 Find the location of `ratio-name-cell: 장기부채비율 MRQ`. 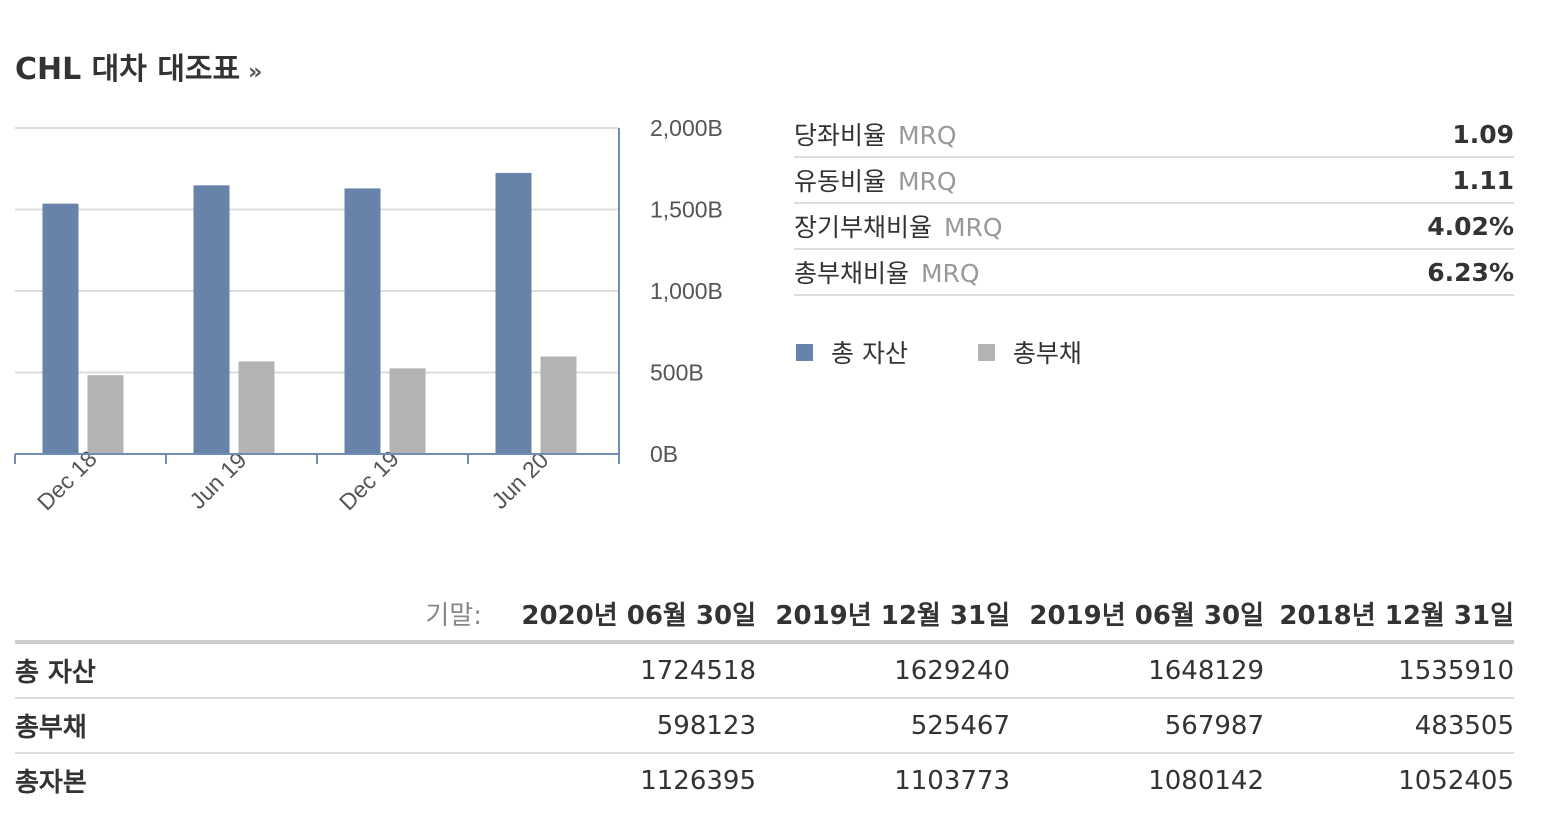

ratio-name-cell: 장기부채비율 MRQ is located at coordinates (1048, 226).